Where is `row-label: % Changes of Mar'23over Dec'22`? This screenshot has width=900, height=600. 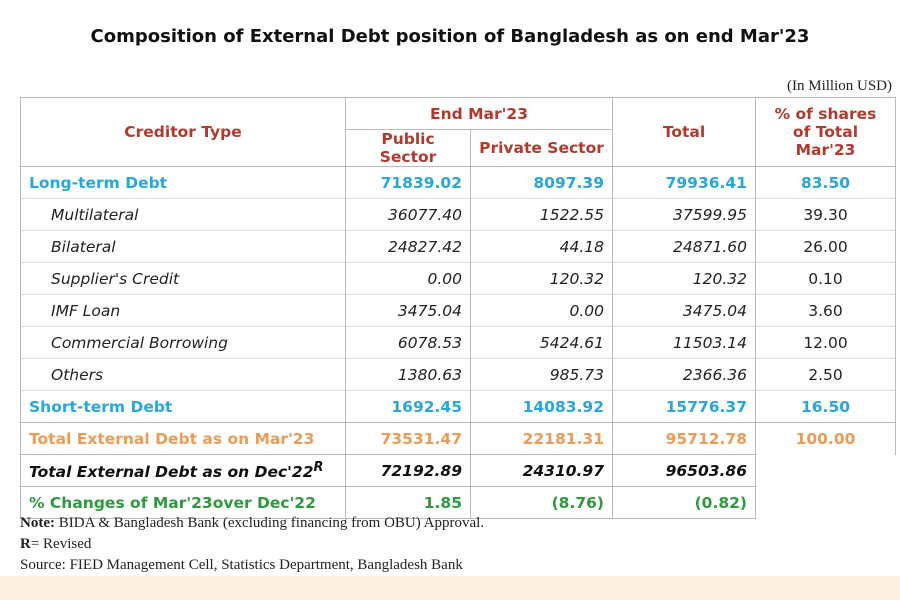
row-label: % Changes of Mar'23over Dec'22 is located at coordinates (183, 502).